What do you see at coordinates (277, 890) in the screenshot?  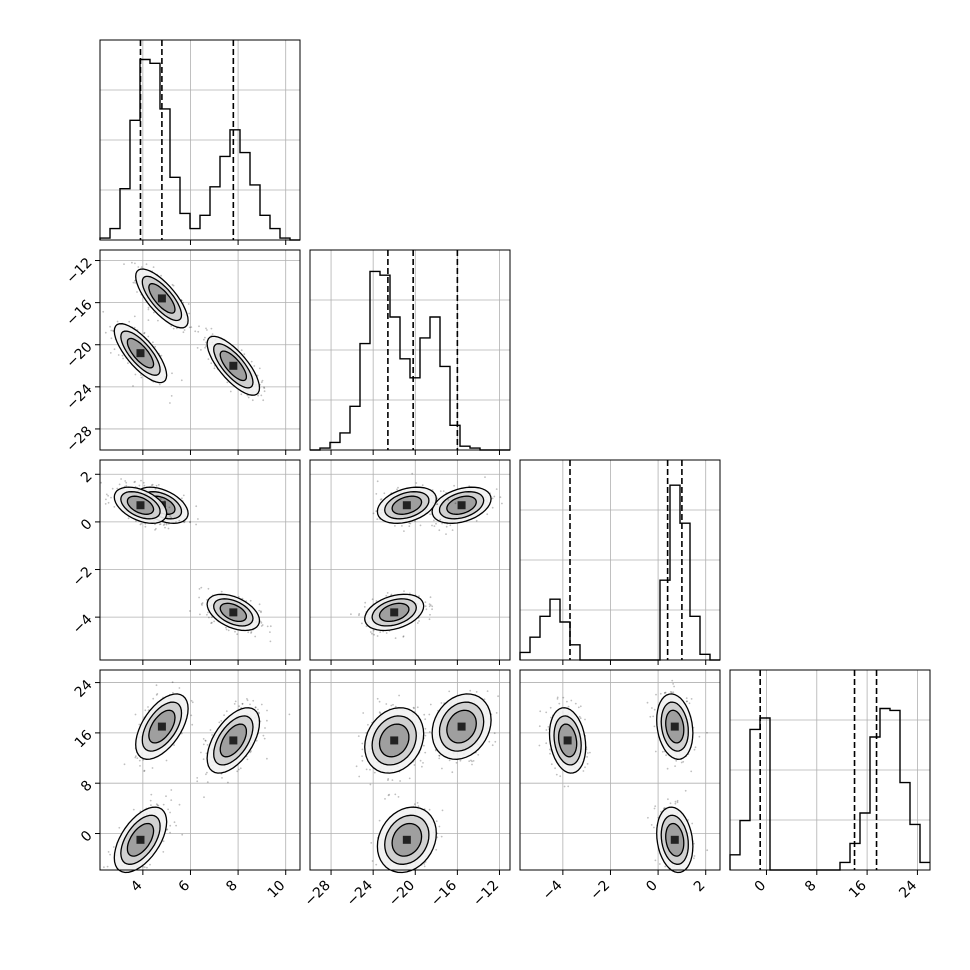 I see `x-tick-label: 10` at bounding box center [277, 890].